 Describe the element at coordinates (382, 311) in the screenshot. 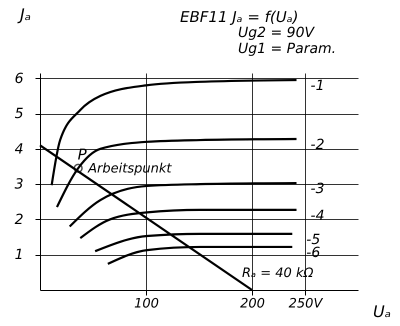

I see `x-axis-title: Uₐ` at that location.